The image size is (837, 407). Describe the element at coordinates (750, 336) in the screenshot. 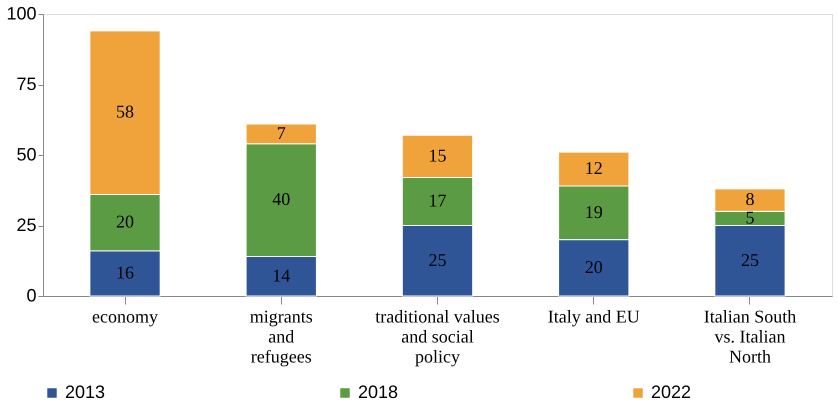

I see `x-tick-label: Italian South vs. Italian North` at that location.